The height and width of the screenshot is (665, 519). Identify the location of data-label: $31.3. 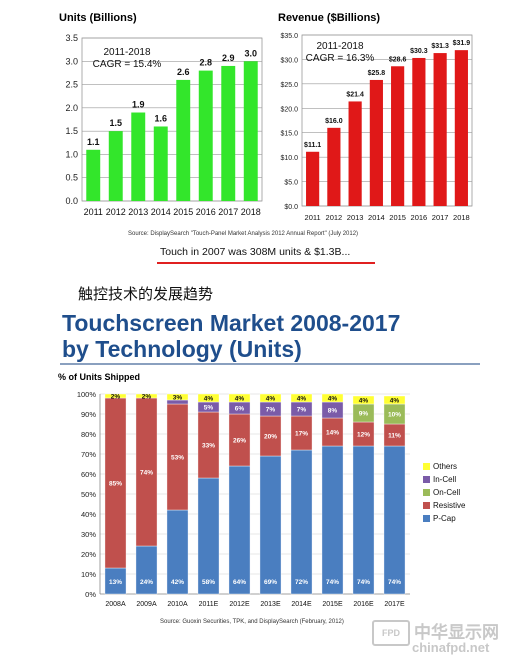
(440, 46).